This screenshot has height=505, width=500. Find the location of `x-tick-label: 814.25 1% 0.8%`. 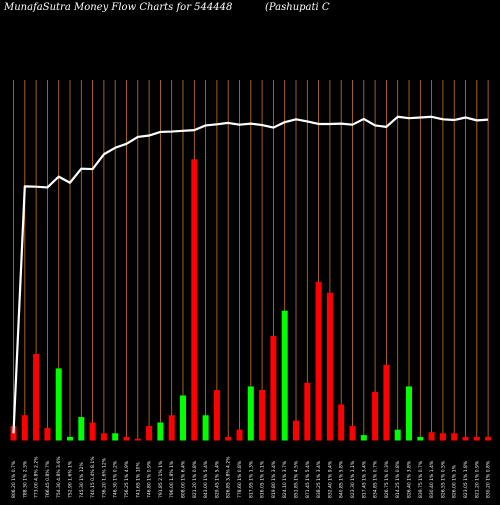

x-tick-label: 814.25 1% 0.8% is located at coordinates (398, 479).